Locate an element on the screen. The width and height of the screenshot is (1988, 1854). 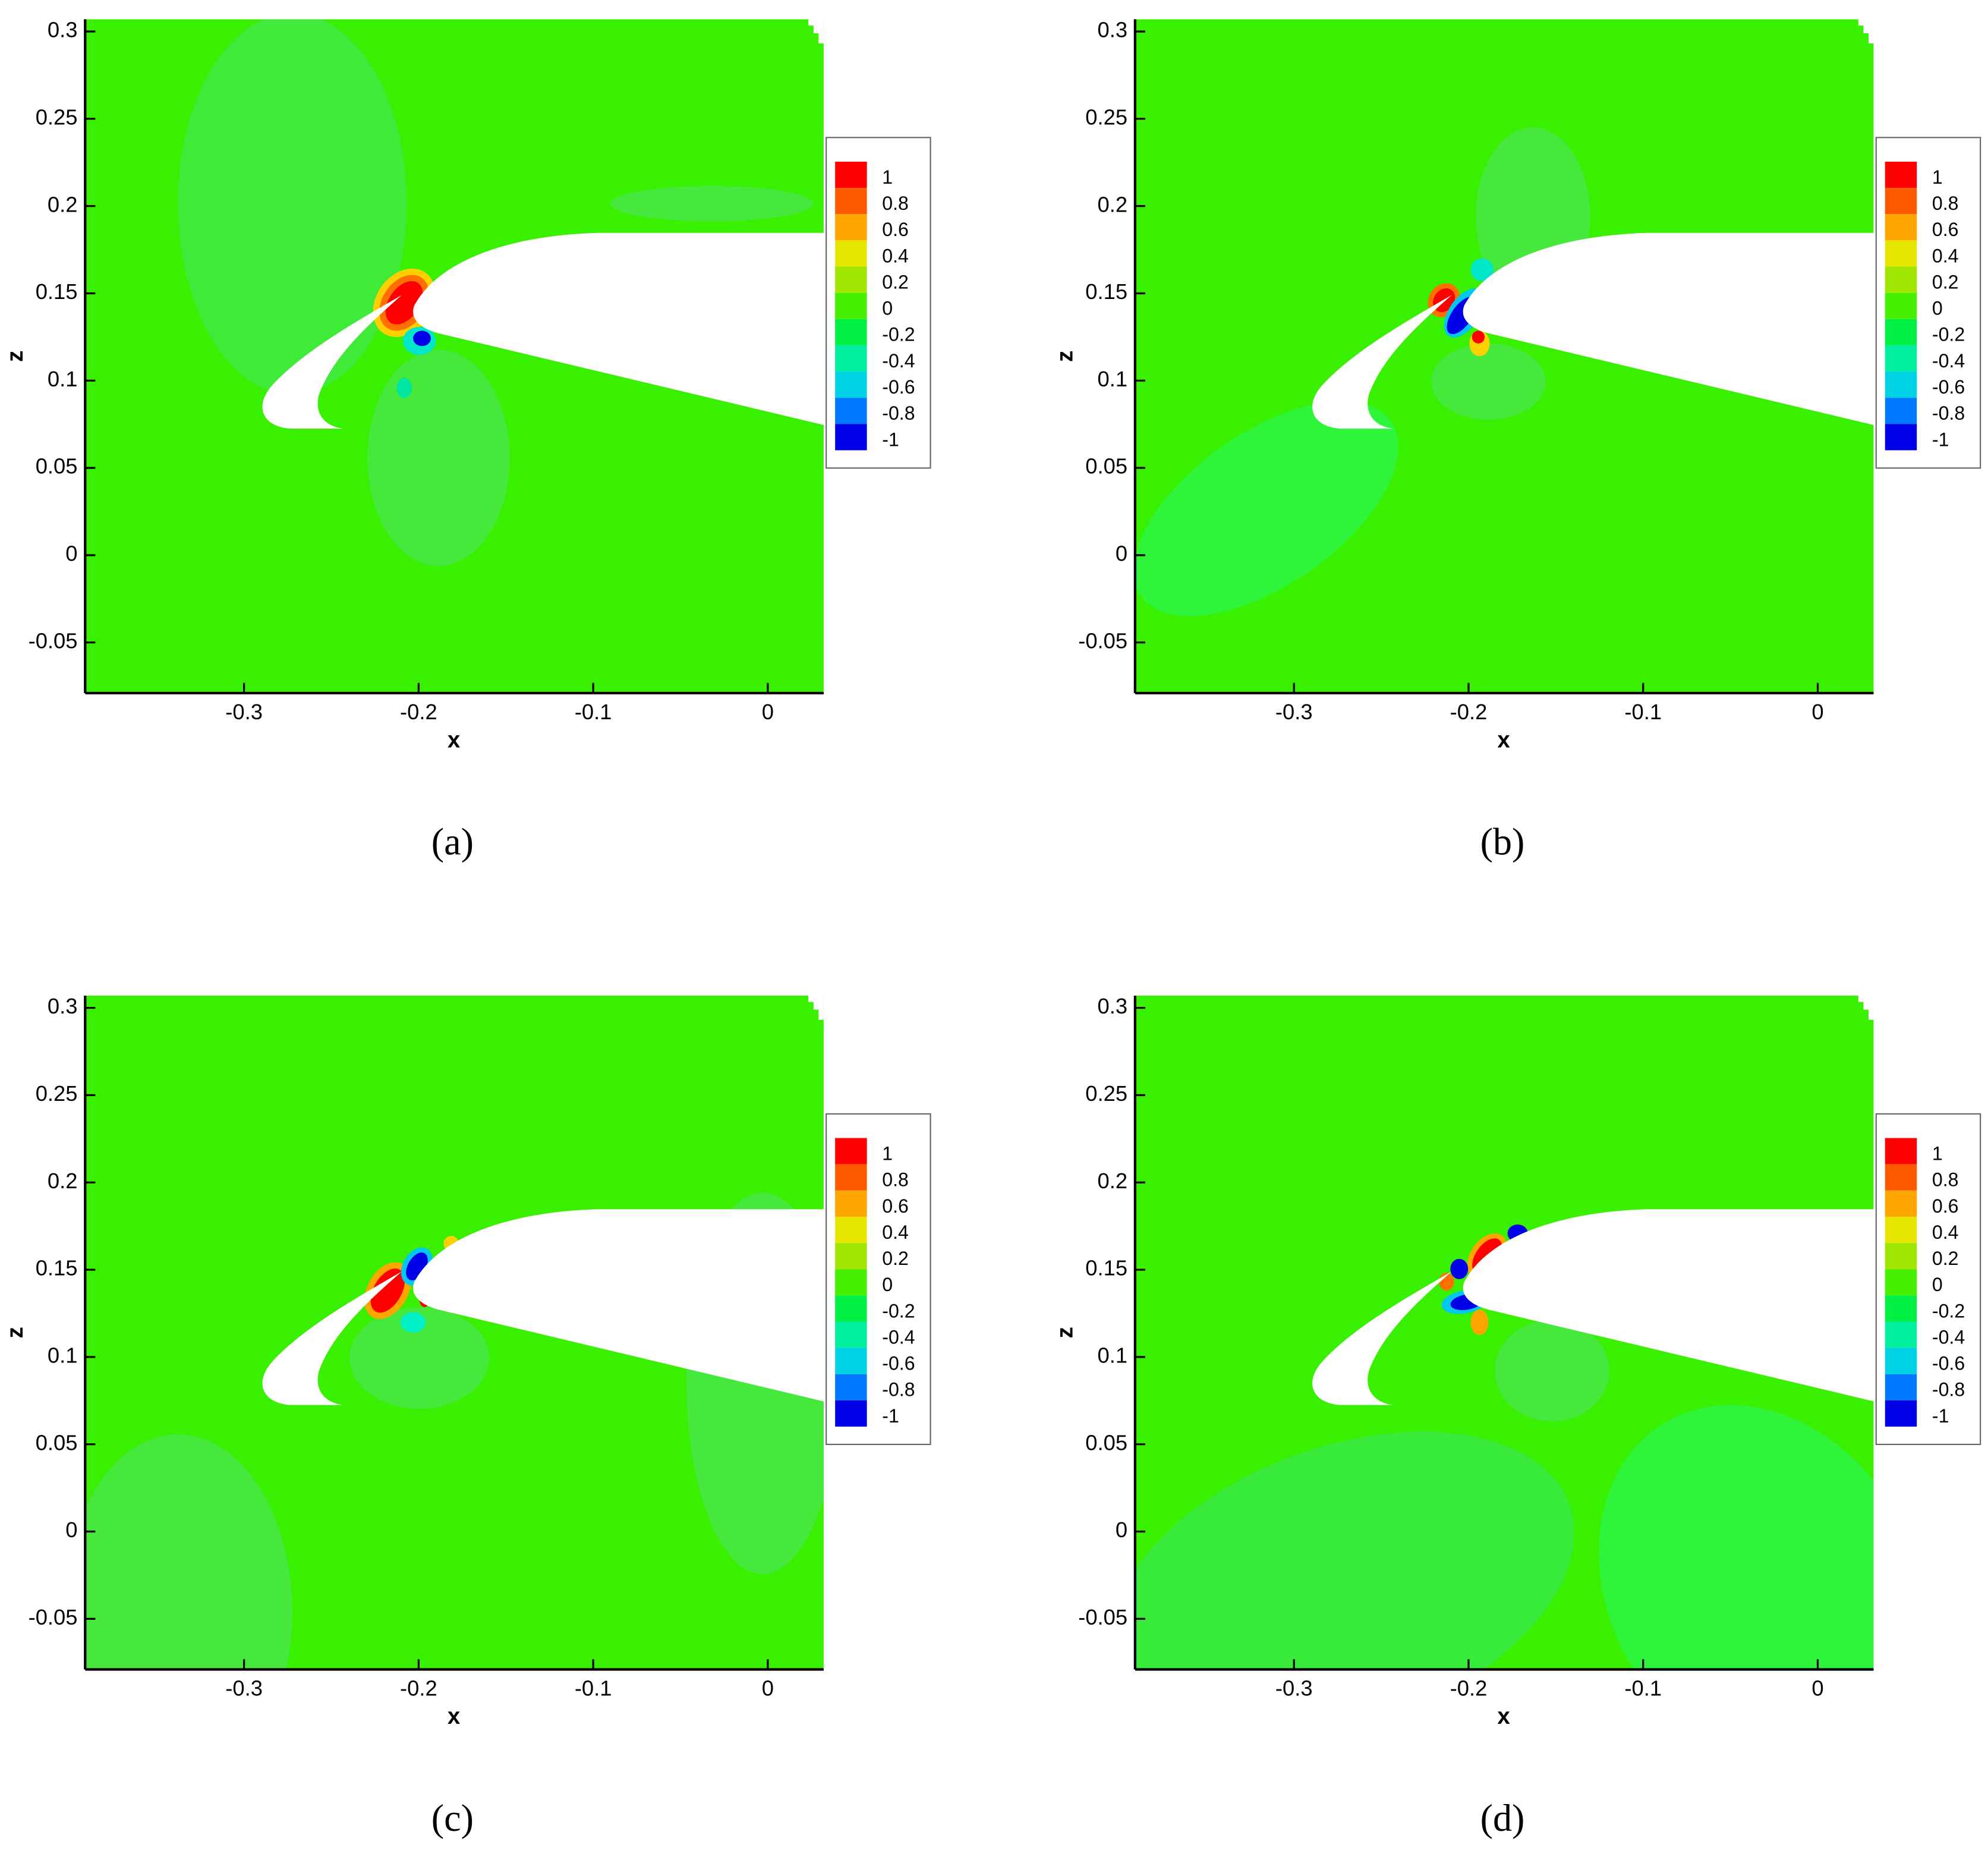
y-tick-label: 0.2 is located at coordinates (1113, 1181).